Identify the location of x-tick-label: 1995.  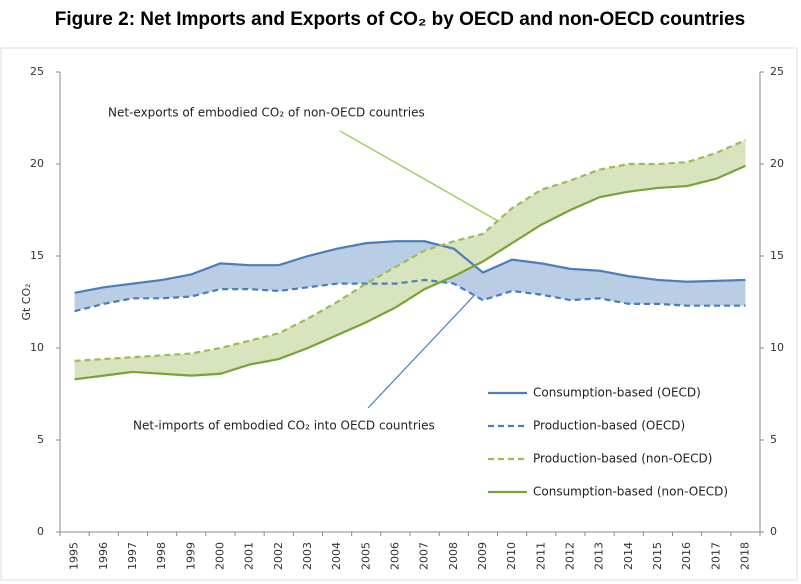
(74, 556).